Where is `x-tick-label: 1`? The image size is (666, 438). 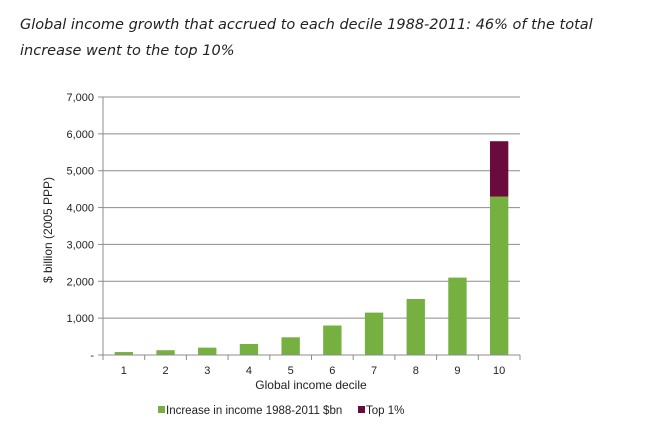
x-tick-label: 1 is located at coordinates (124, 371).